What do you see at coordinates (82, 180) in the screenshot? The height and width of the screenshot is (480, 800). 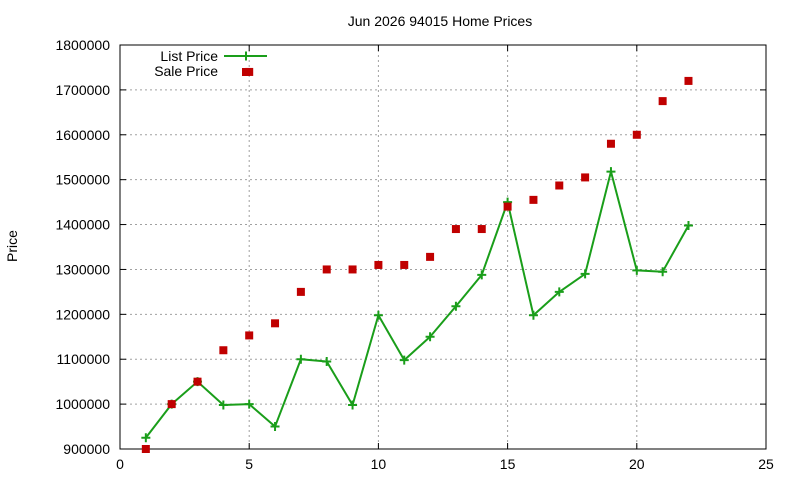 I see `y-tick-label: 1500000` at bounding box center [82, 180].